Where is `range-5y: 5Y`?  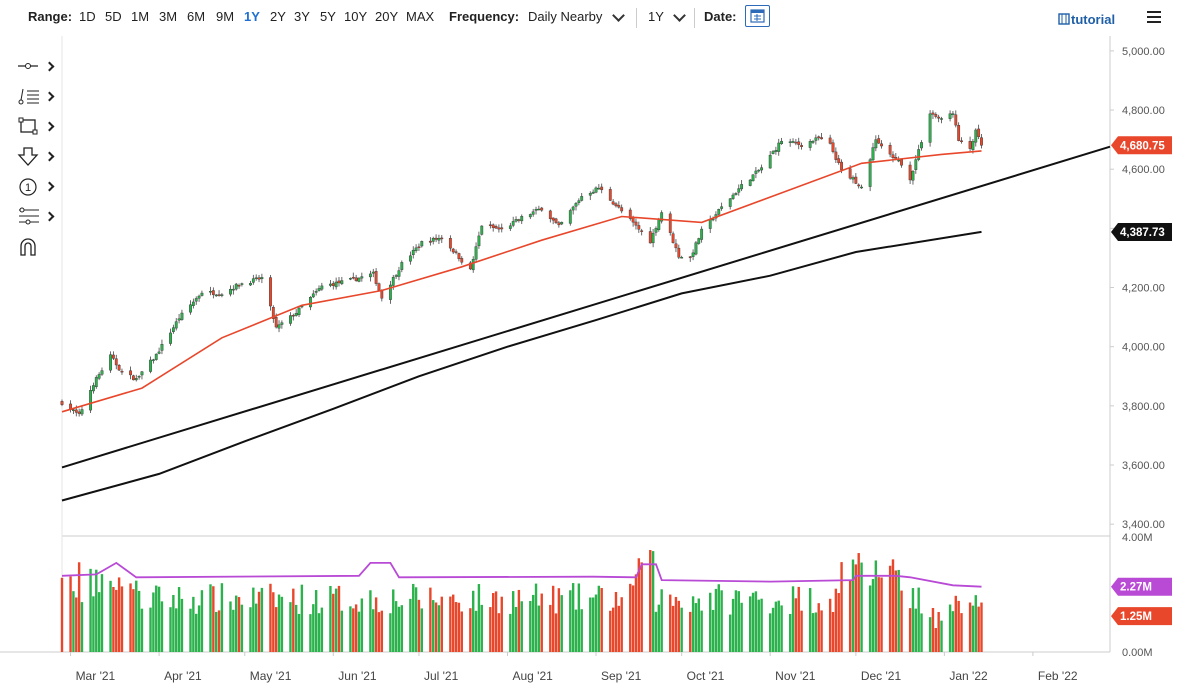
range-5y: 5Y is located at coordinates (328, 16).